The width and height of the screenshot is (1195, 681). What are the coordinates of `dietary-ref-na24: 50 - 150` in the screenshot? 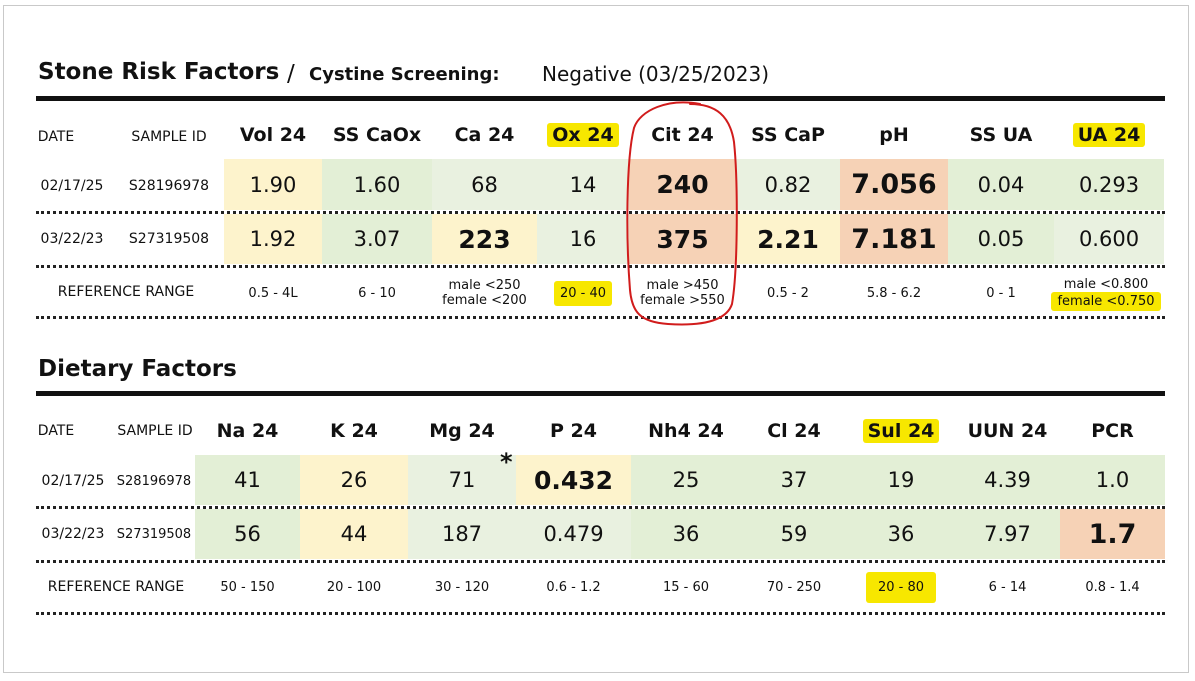 It's located at (247, 587).